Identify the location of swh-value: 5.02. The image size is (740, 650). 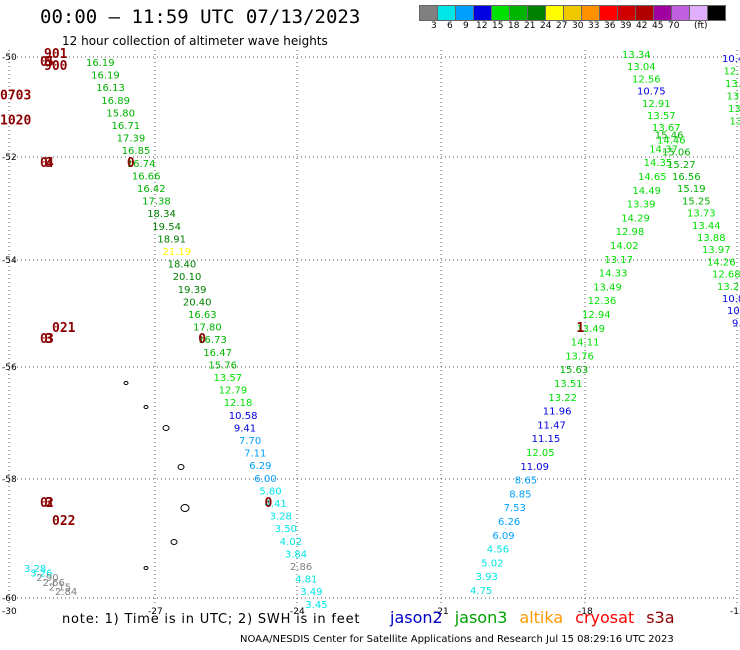
(492, 563).